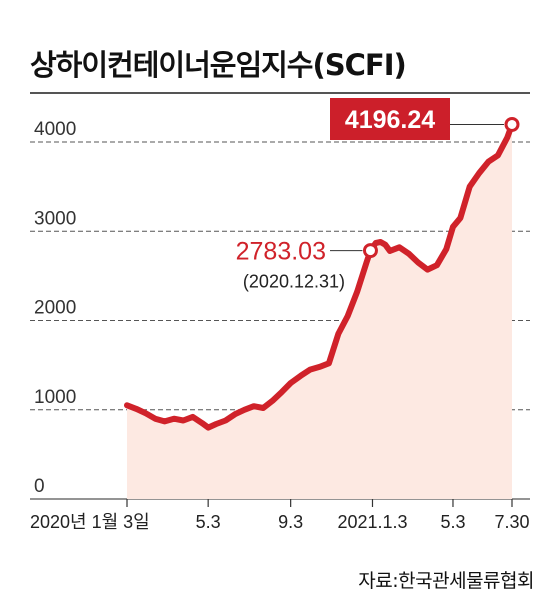 This screenshot has width=560, height=607. Describe the element at coordinates (218, 65) in the screenshot. I see `chart-title: 상하이컨테이너운임지수(SCFI)` at that location.